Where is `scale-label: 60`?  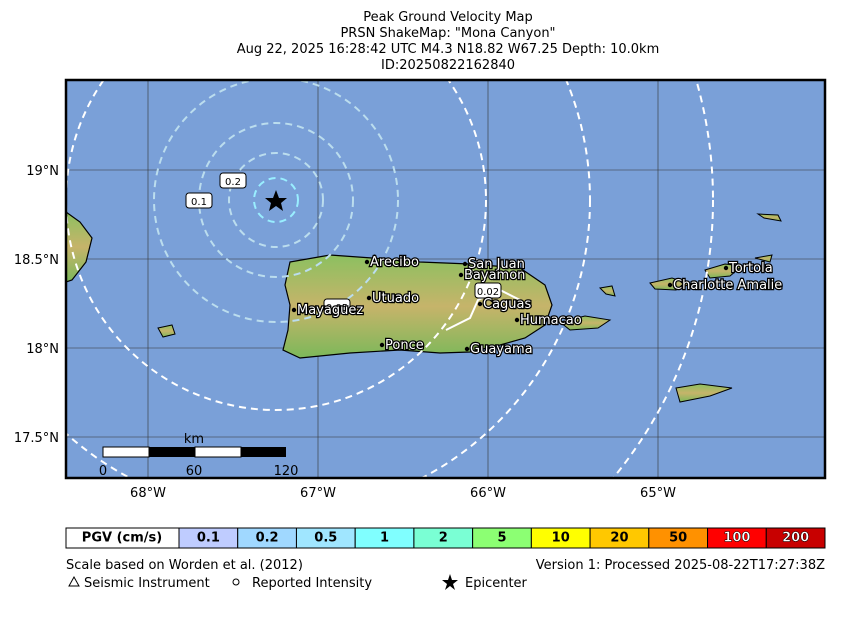 scale-label: 60 is located at coordinates (194, 471).